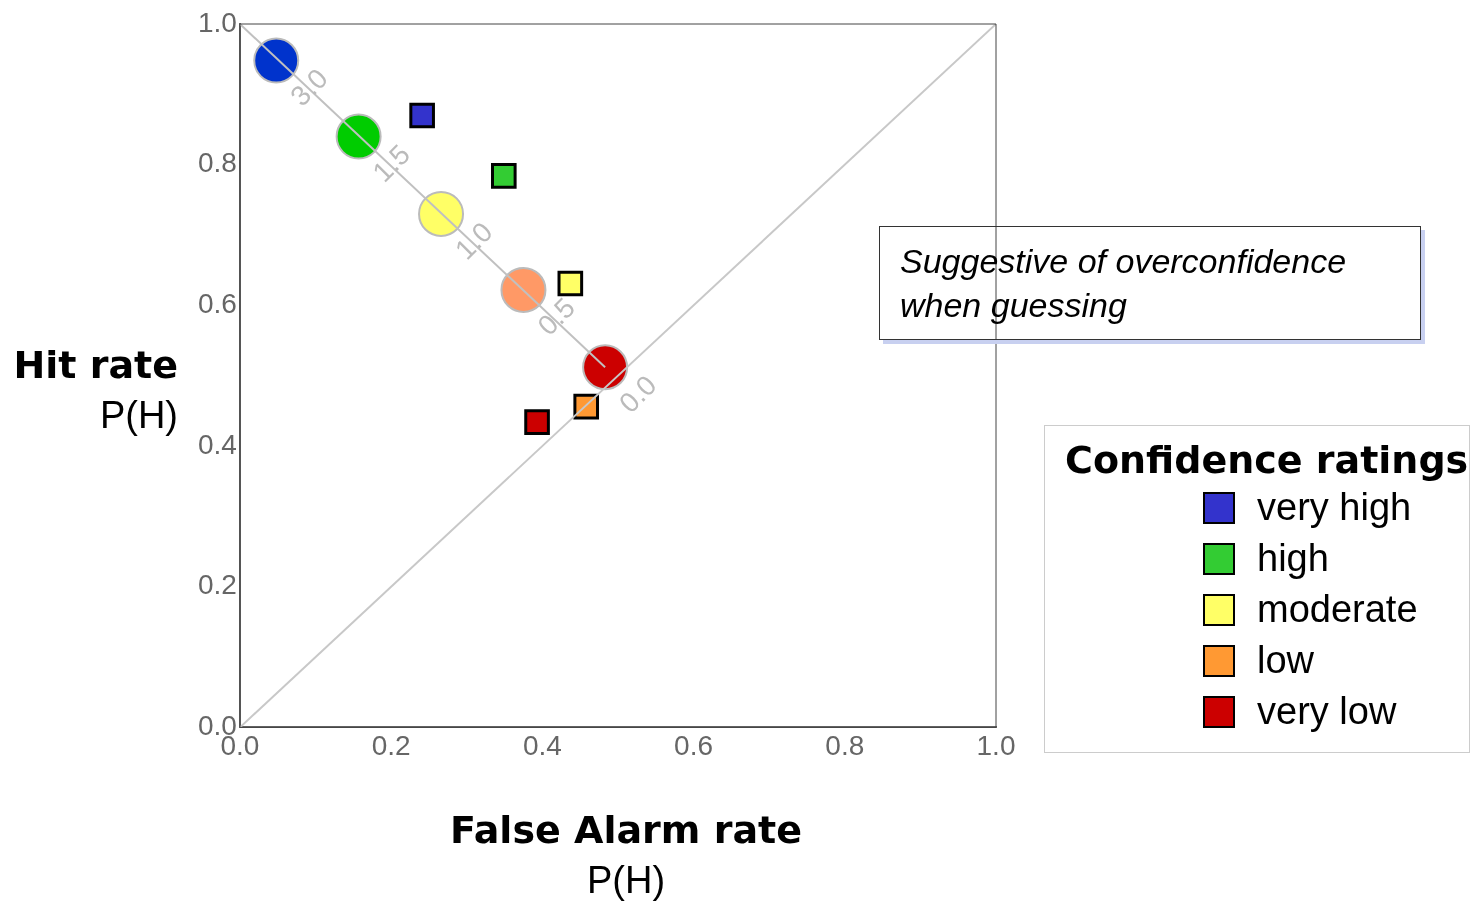 The width and height of the screenshot is (1474, 905). Describe the element at coordinates (474, 240) in the screenshot. I see `annotation: 1.0` at that location.